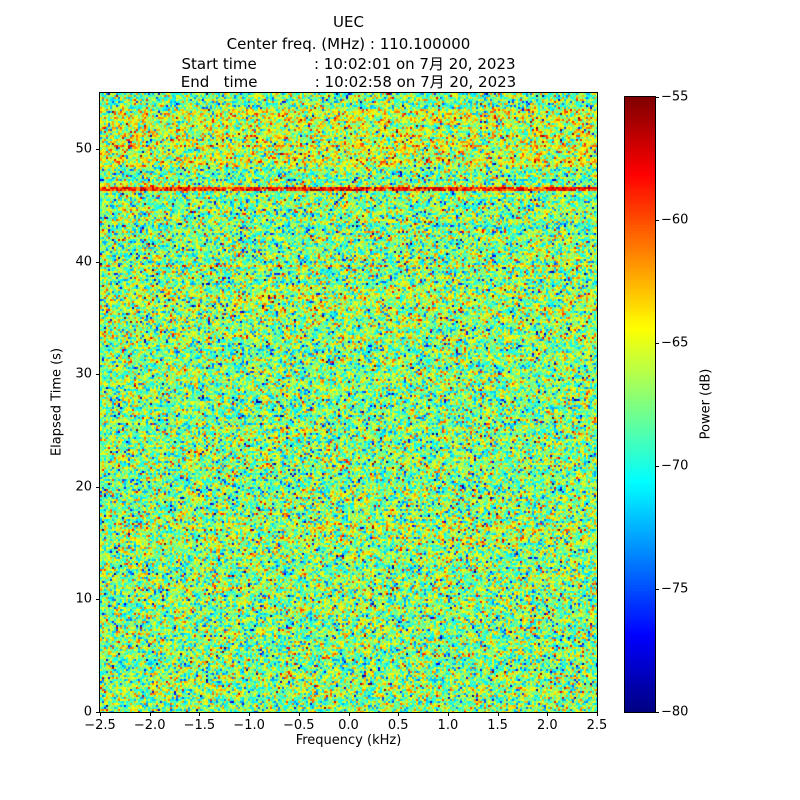 This screenshot has height=800, width=800. Describe the element at coordinates (348, 740) in the screenshot. I see `x-axis-label: Frequency (kHz)` at that location.